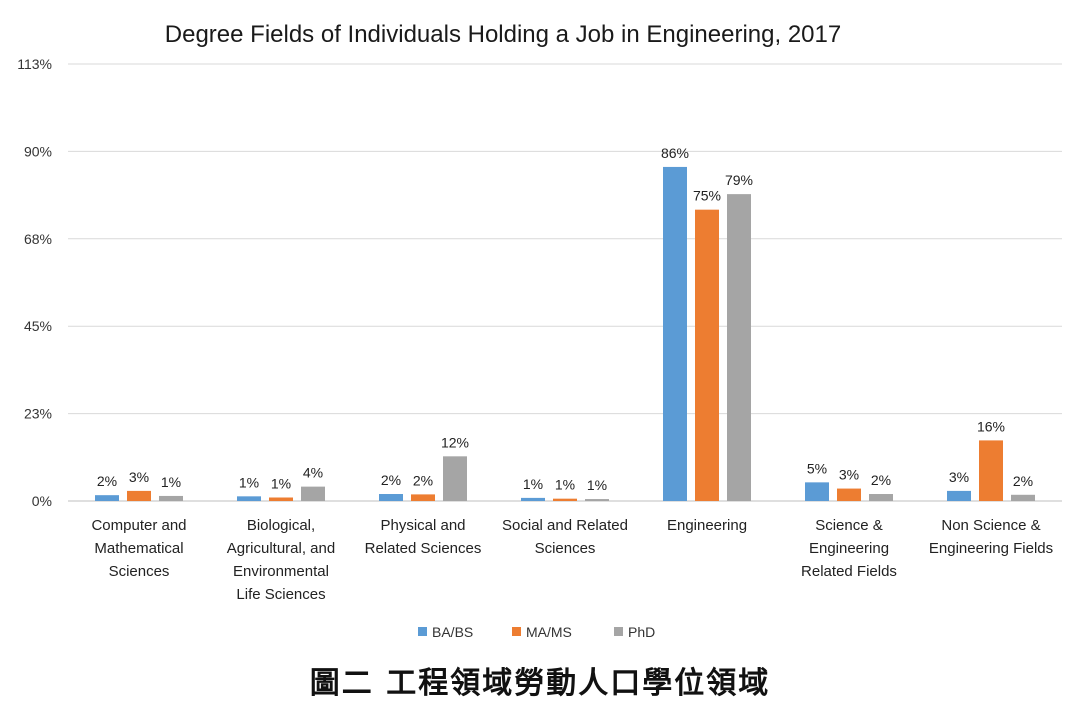 This screenshot has height=722, width=1080. Describe the element at coordinates (38, 151) in the screenshot. I see `y-tick-label: 90%` at that location.